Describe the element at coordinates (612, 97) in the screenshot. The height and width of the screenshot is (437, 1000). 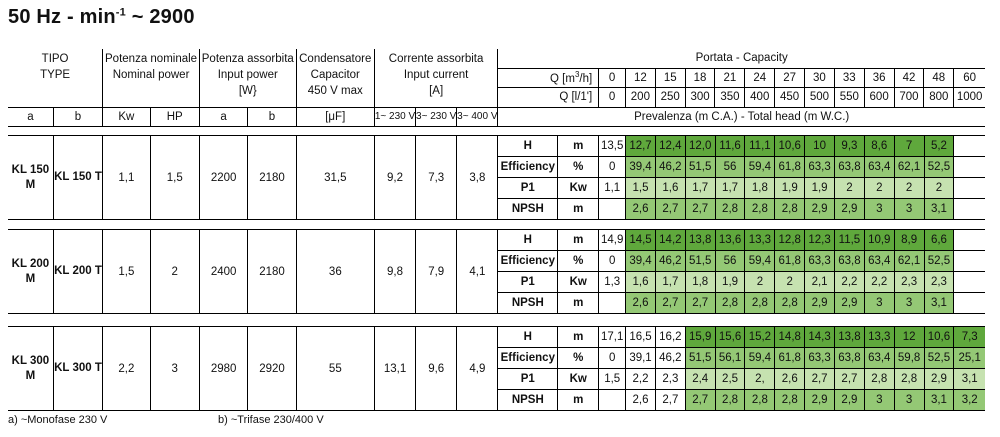
I see `q-value-cell: 0` at that location.